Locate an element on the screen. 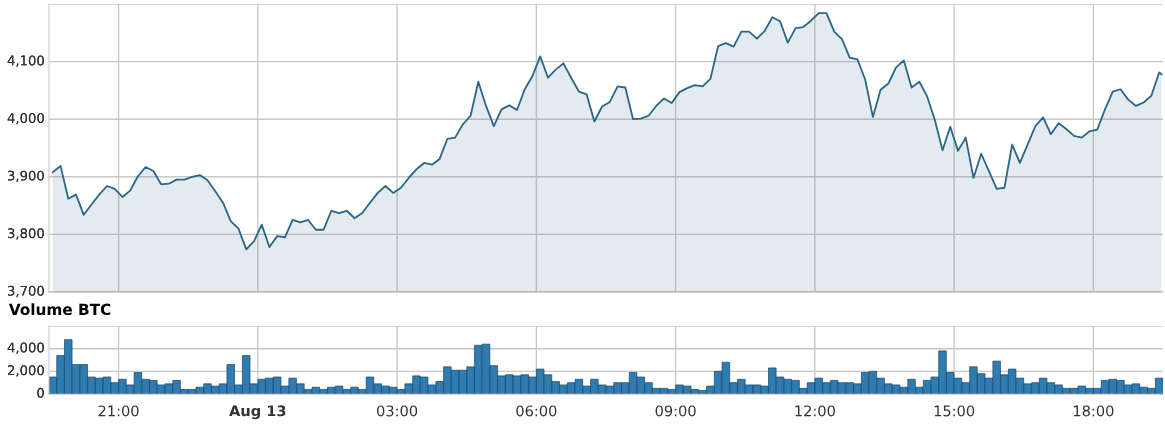  x-tick-label: 21:00 is located at coordinates (118, 411).